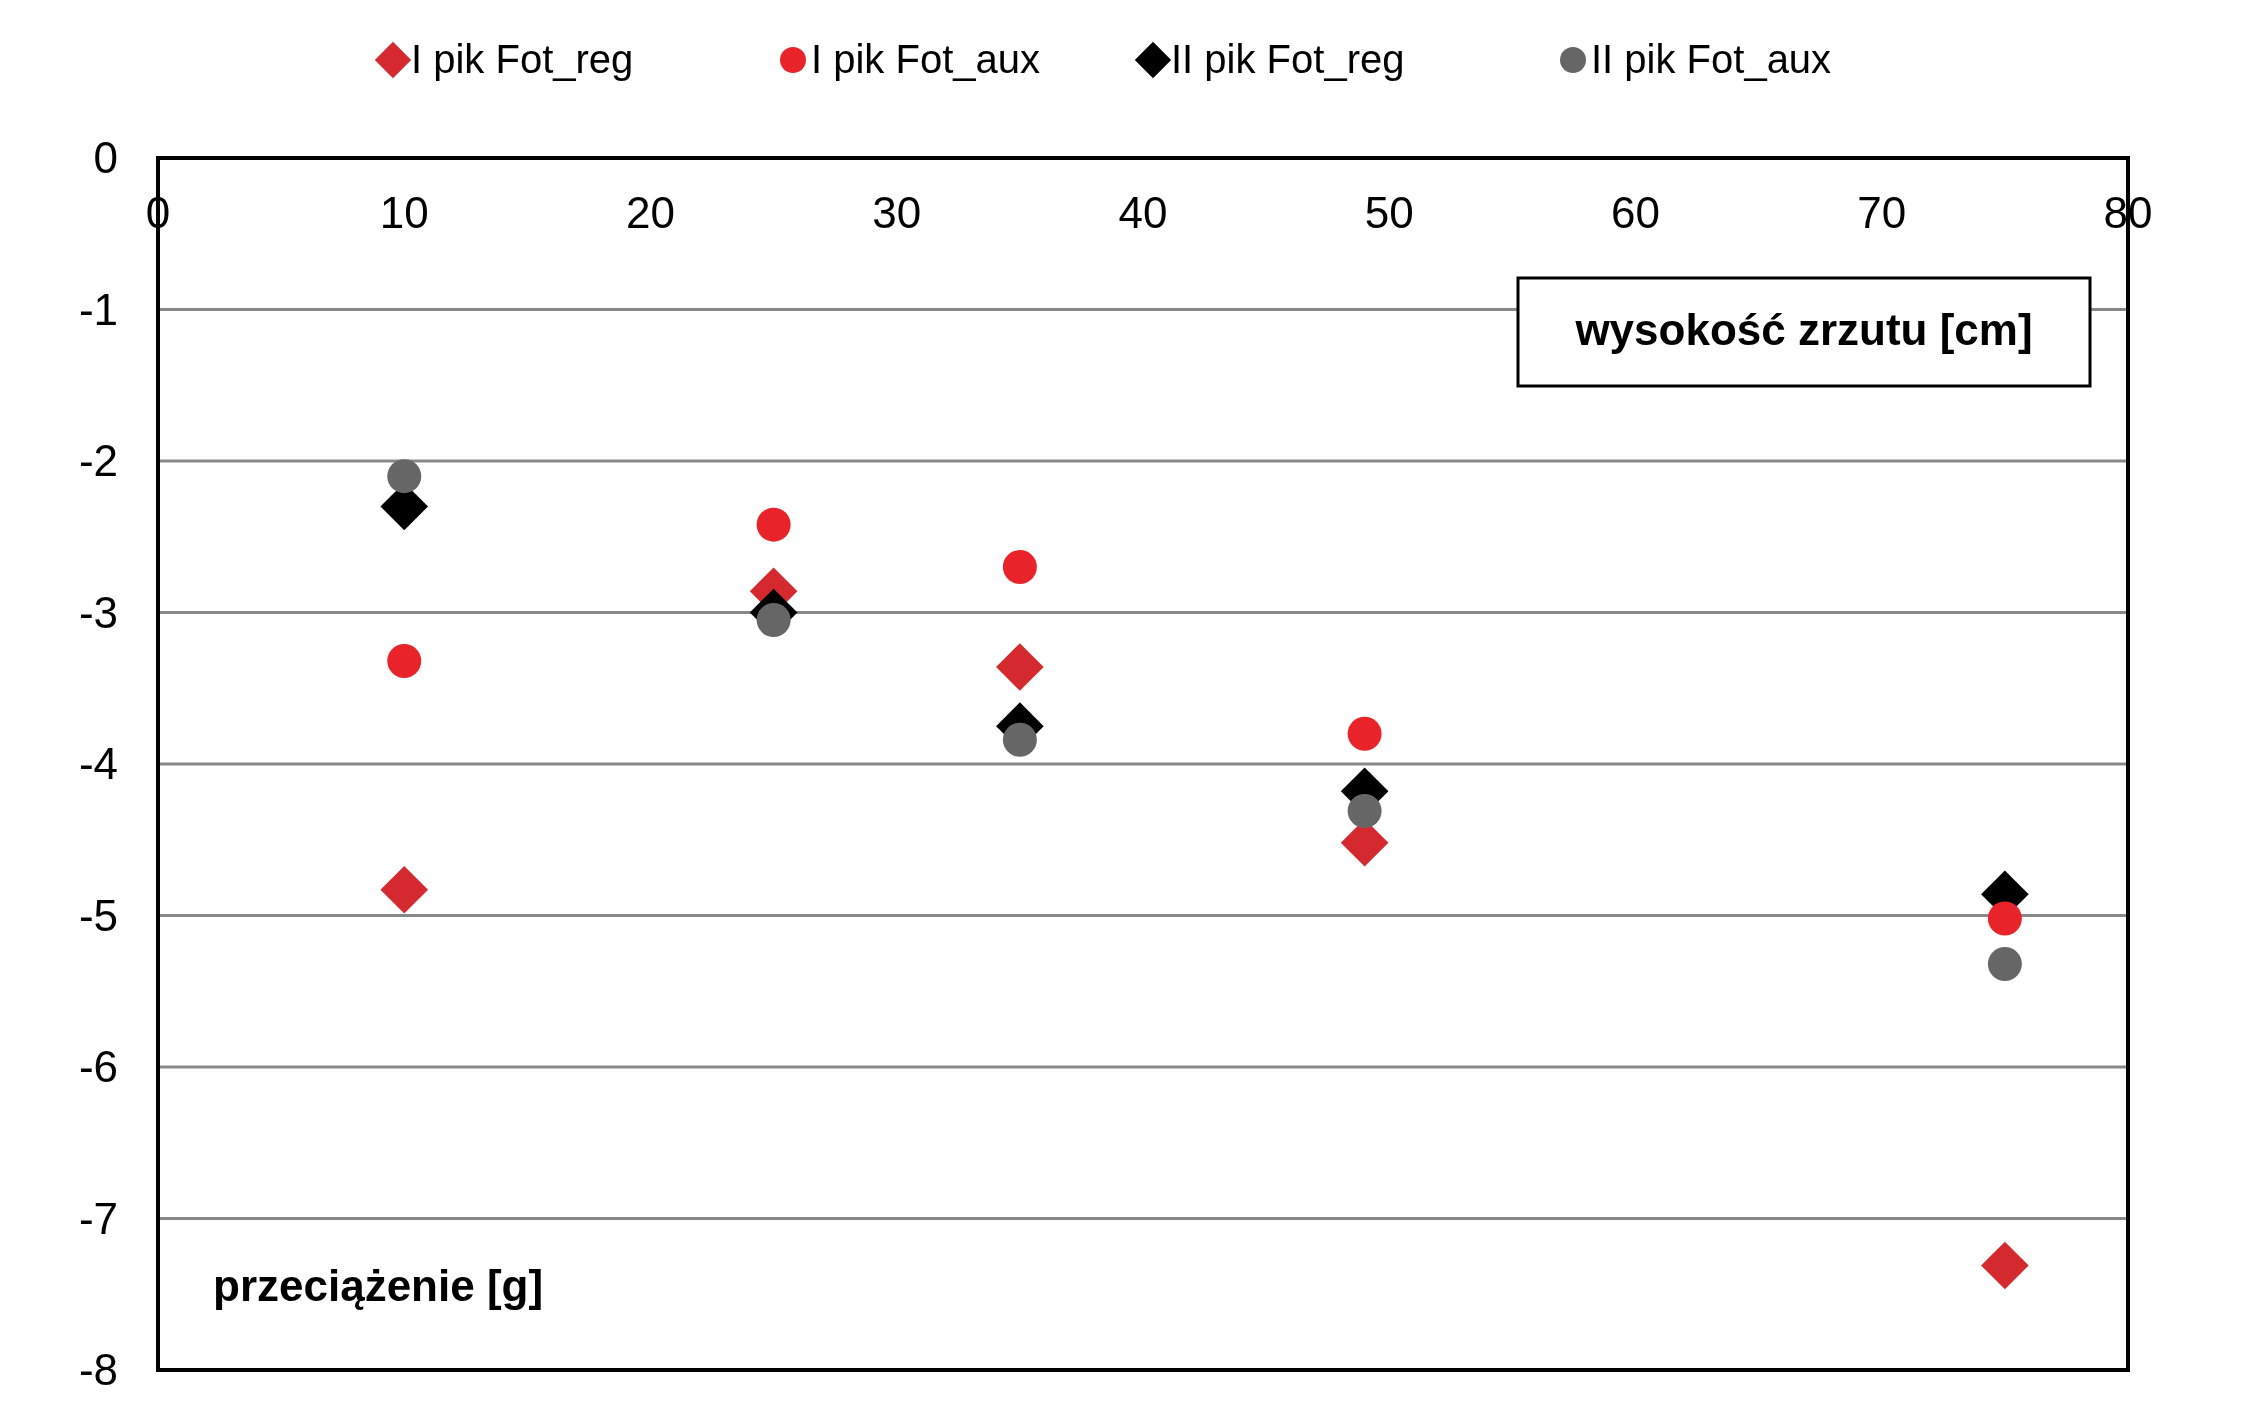 This screenshot has width=2266, height=1406. What do you see at coordinates (98, 612) in the screenshot?
I see `y-tick-label: -3` at bounding box center [98, 612].